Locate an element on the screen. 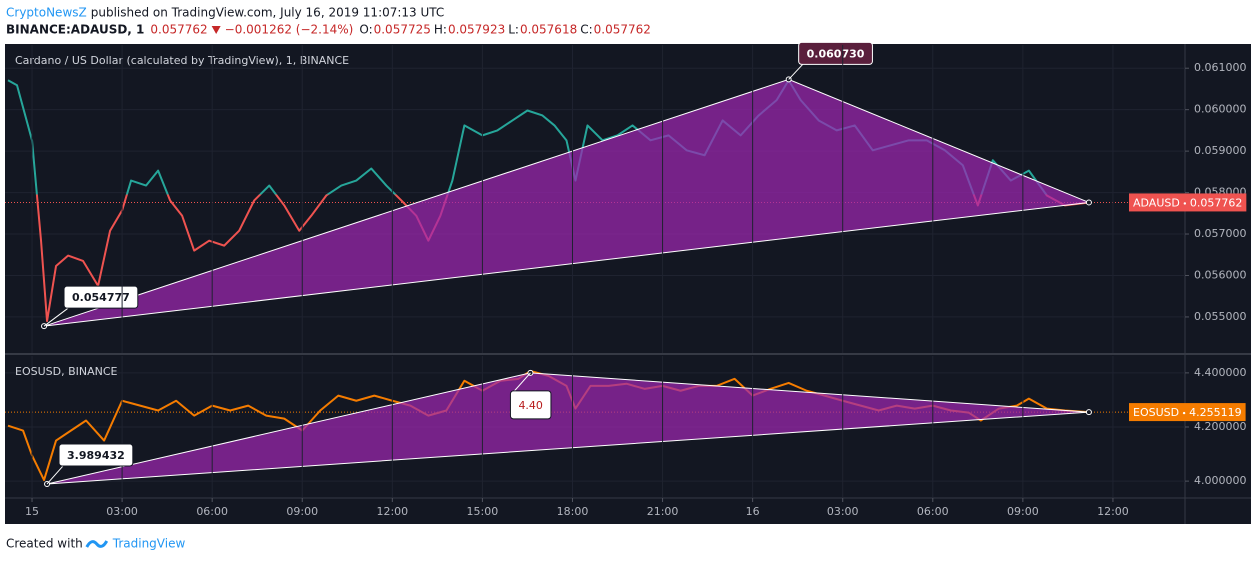  x-tick-label: 15 is located at coordinates (32, 511).